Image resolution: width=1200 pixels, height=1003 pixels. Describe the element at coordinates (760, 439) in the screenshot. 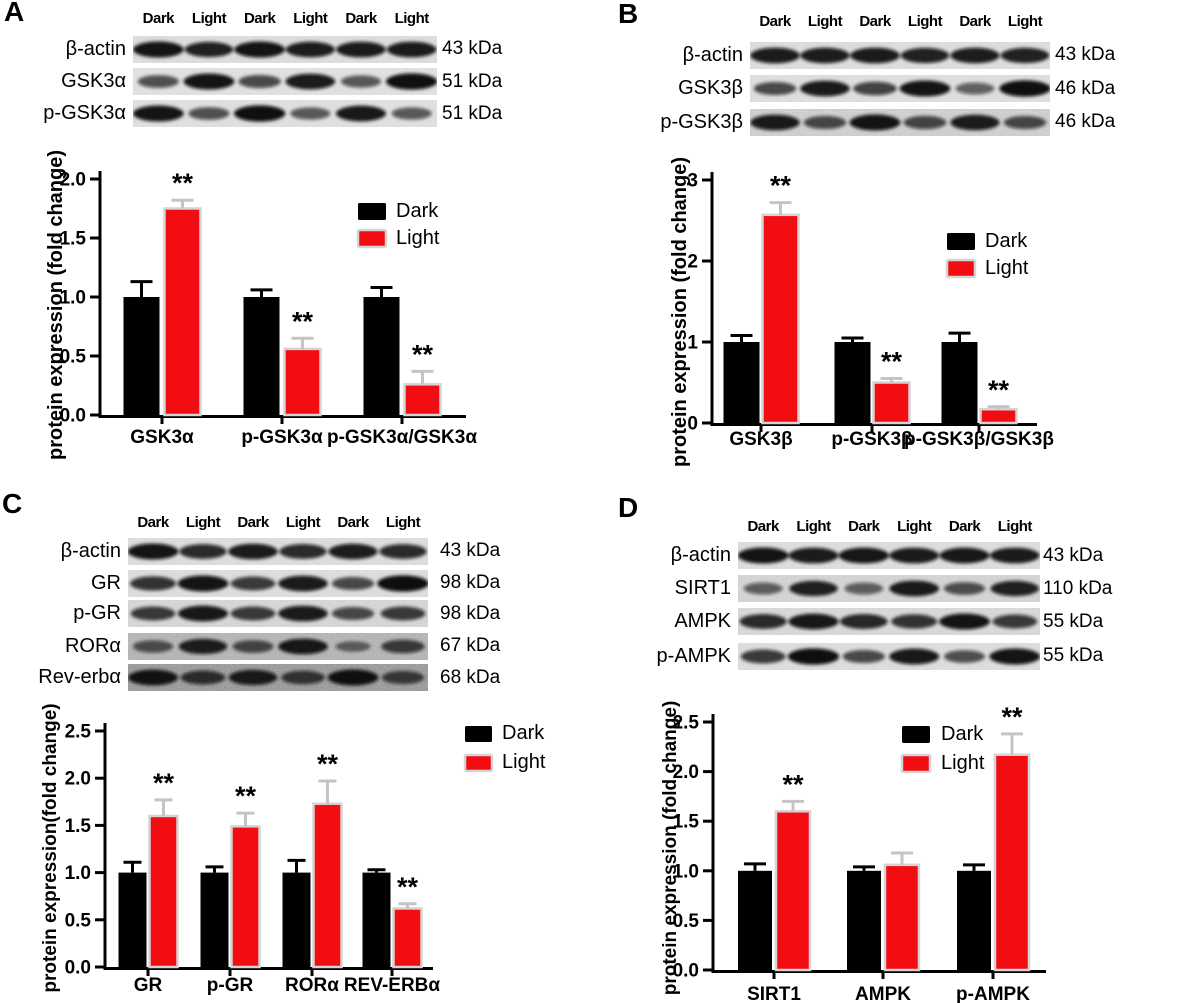

I see `x-category-label: GSK3β` at that location.